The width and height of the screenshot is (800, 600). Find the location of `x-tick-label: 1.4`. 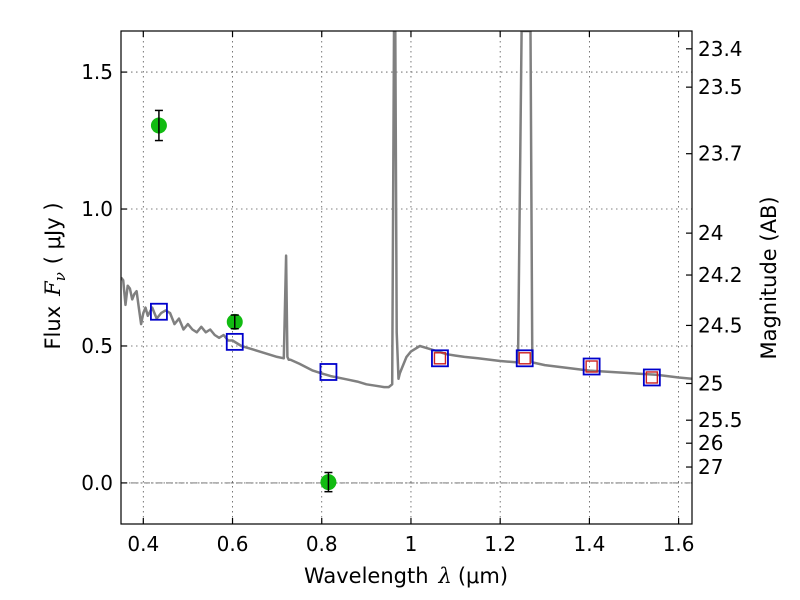

x-tick-label: 1.4 is located at coordinates (589, 544).